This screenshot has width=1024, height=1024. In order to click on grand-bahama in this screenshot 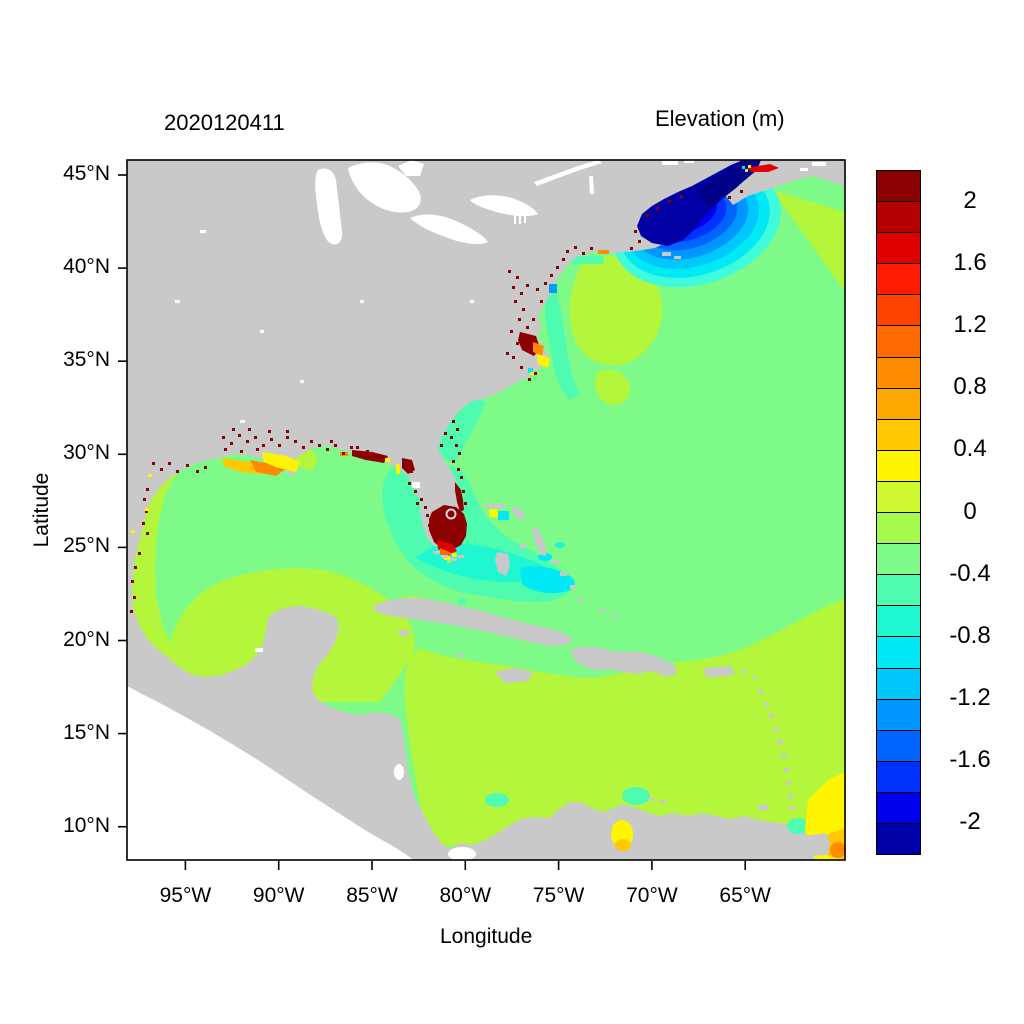, I will do `click(495, 506)`.